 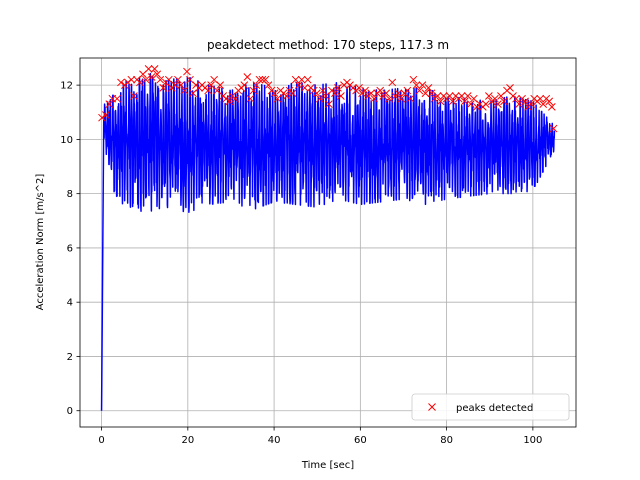 I want to click on chart-title: peakdetect method: 170 steps, 117.3 m, so click(x=328, y=45).